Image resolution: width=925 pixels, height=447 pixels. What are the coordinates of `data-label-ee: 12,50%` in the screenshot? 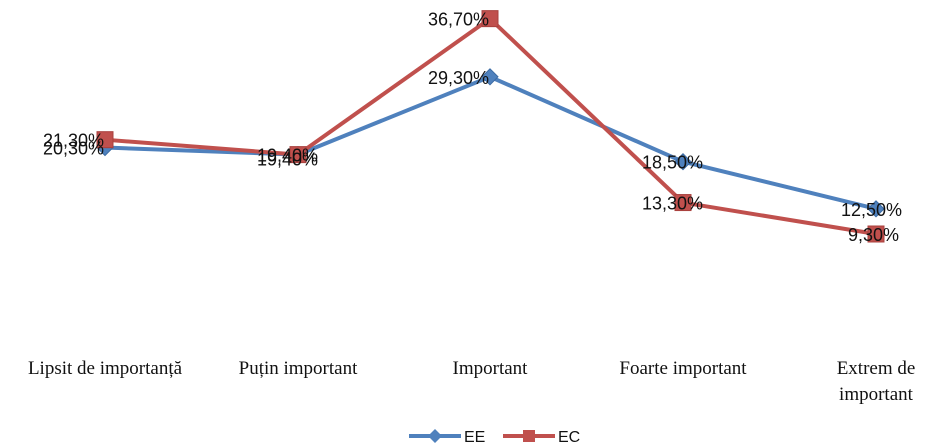 It's located at (871, 210).